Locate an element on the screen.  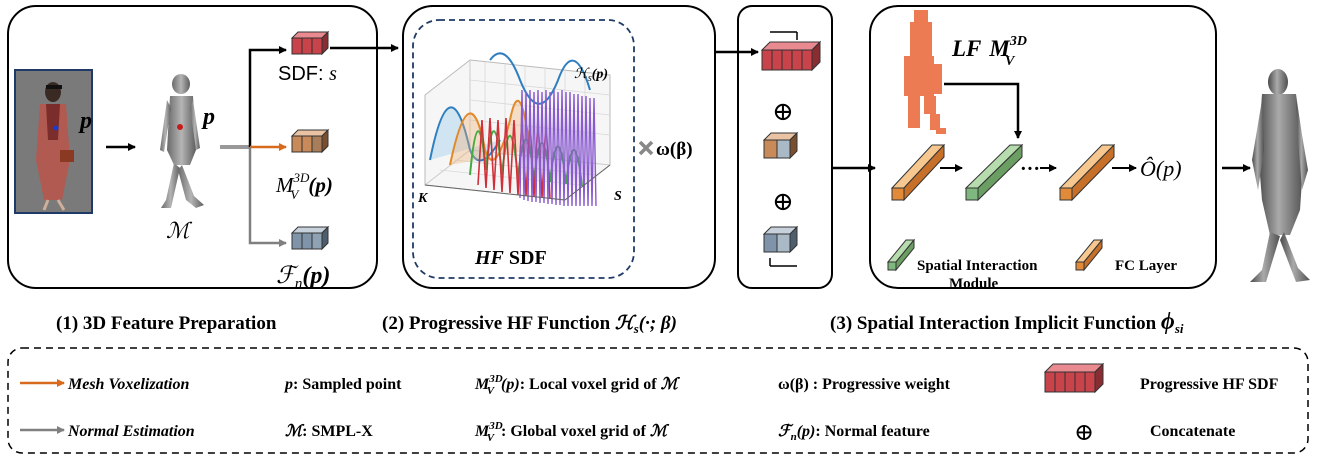
legend-smplx: ℳ: SMPL-X is located at coordinates (329, 431).